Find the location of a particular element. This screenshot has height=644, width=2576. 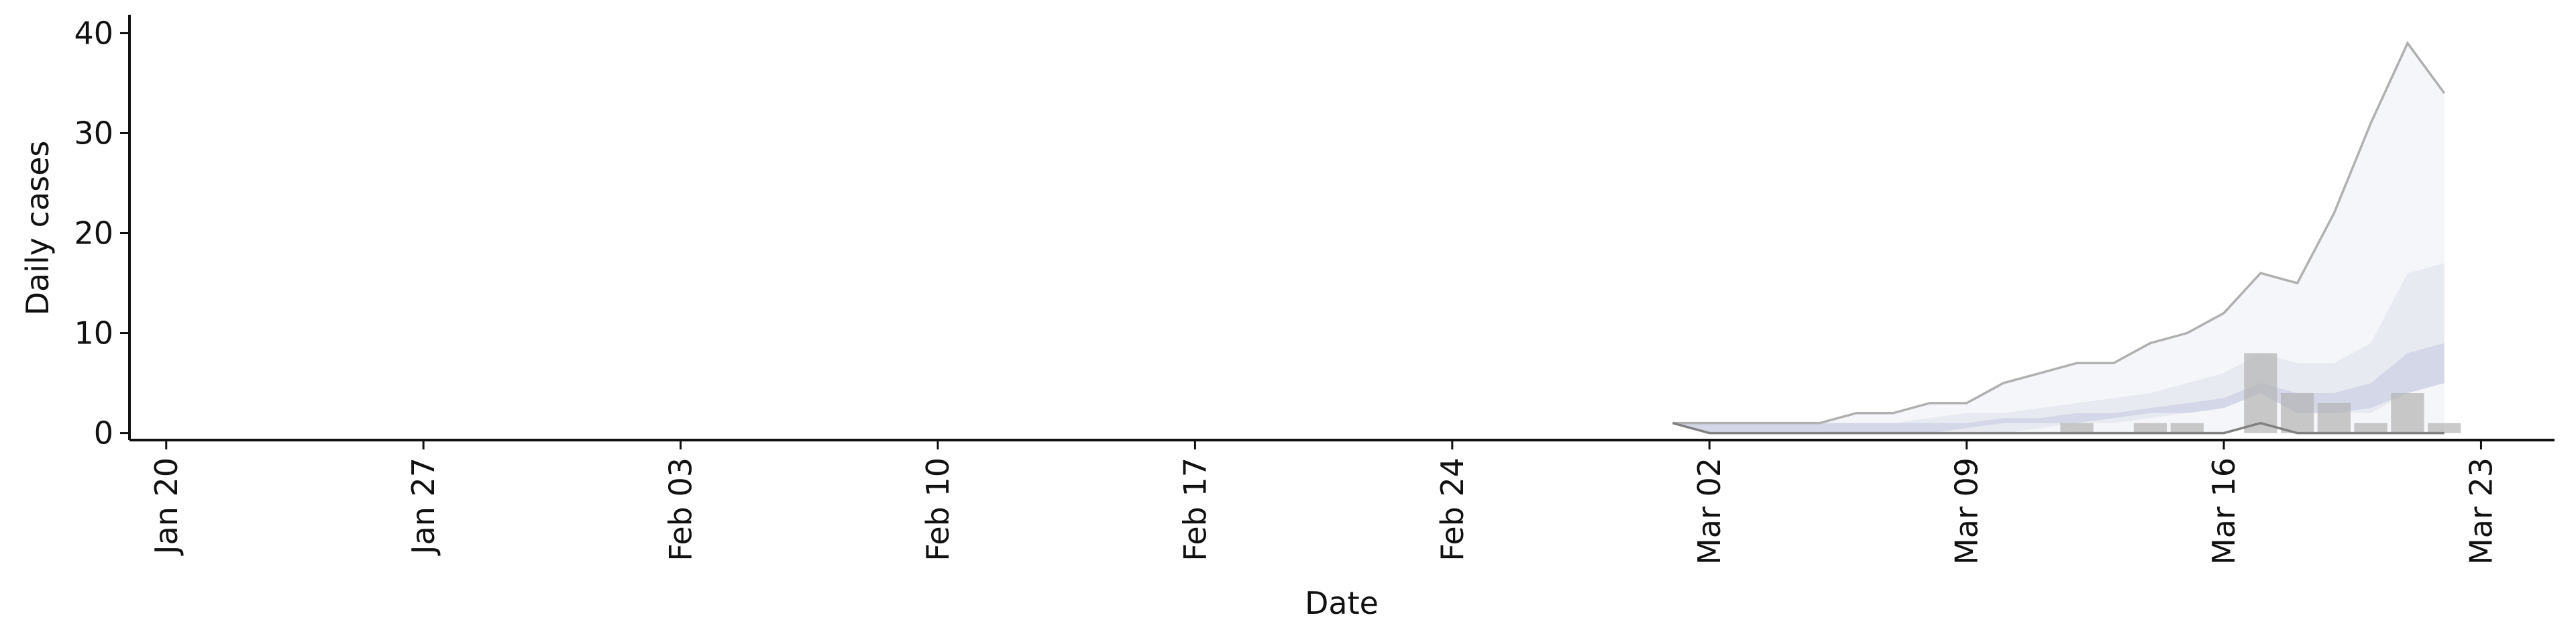

x-tick-label: Feb 24 is located at coordinates (1452, 509).